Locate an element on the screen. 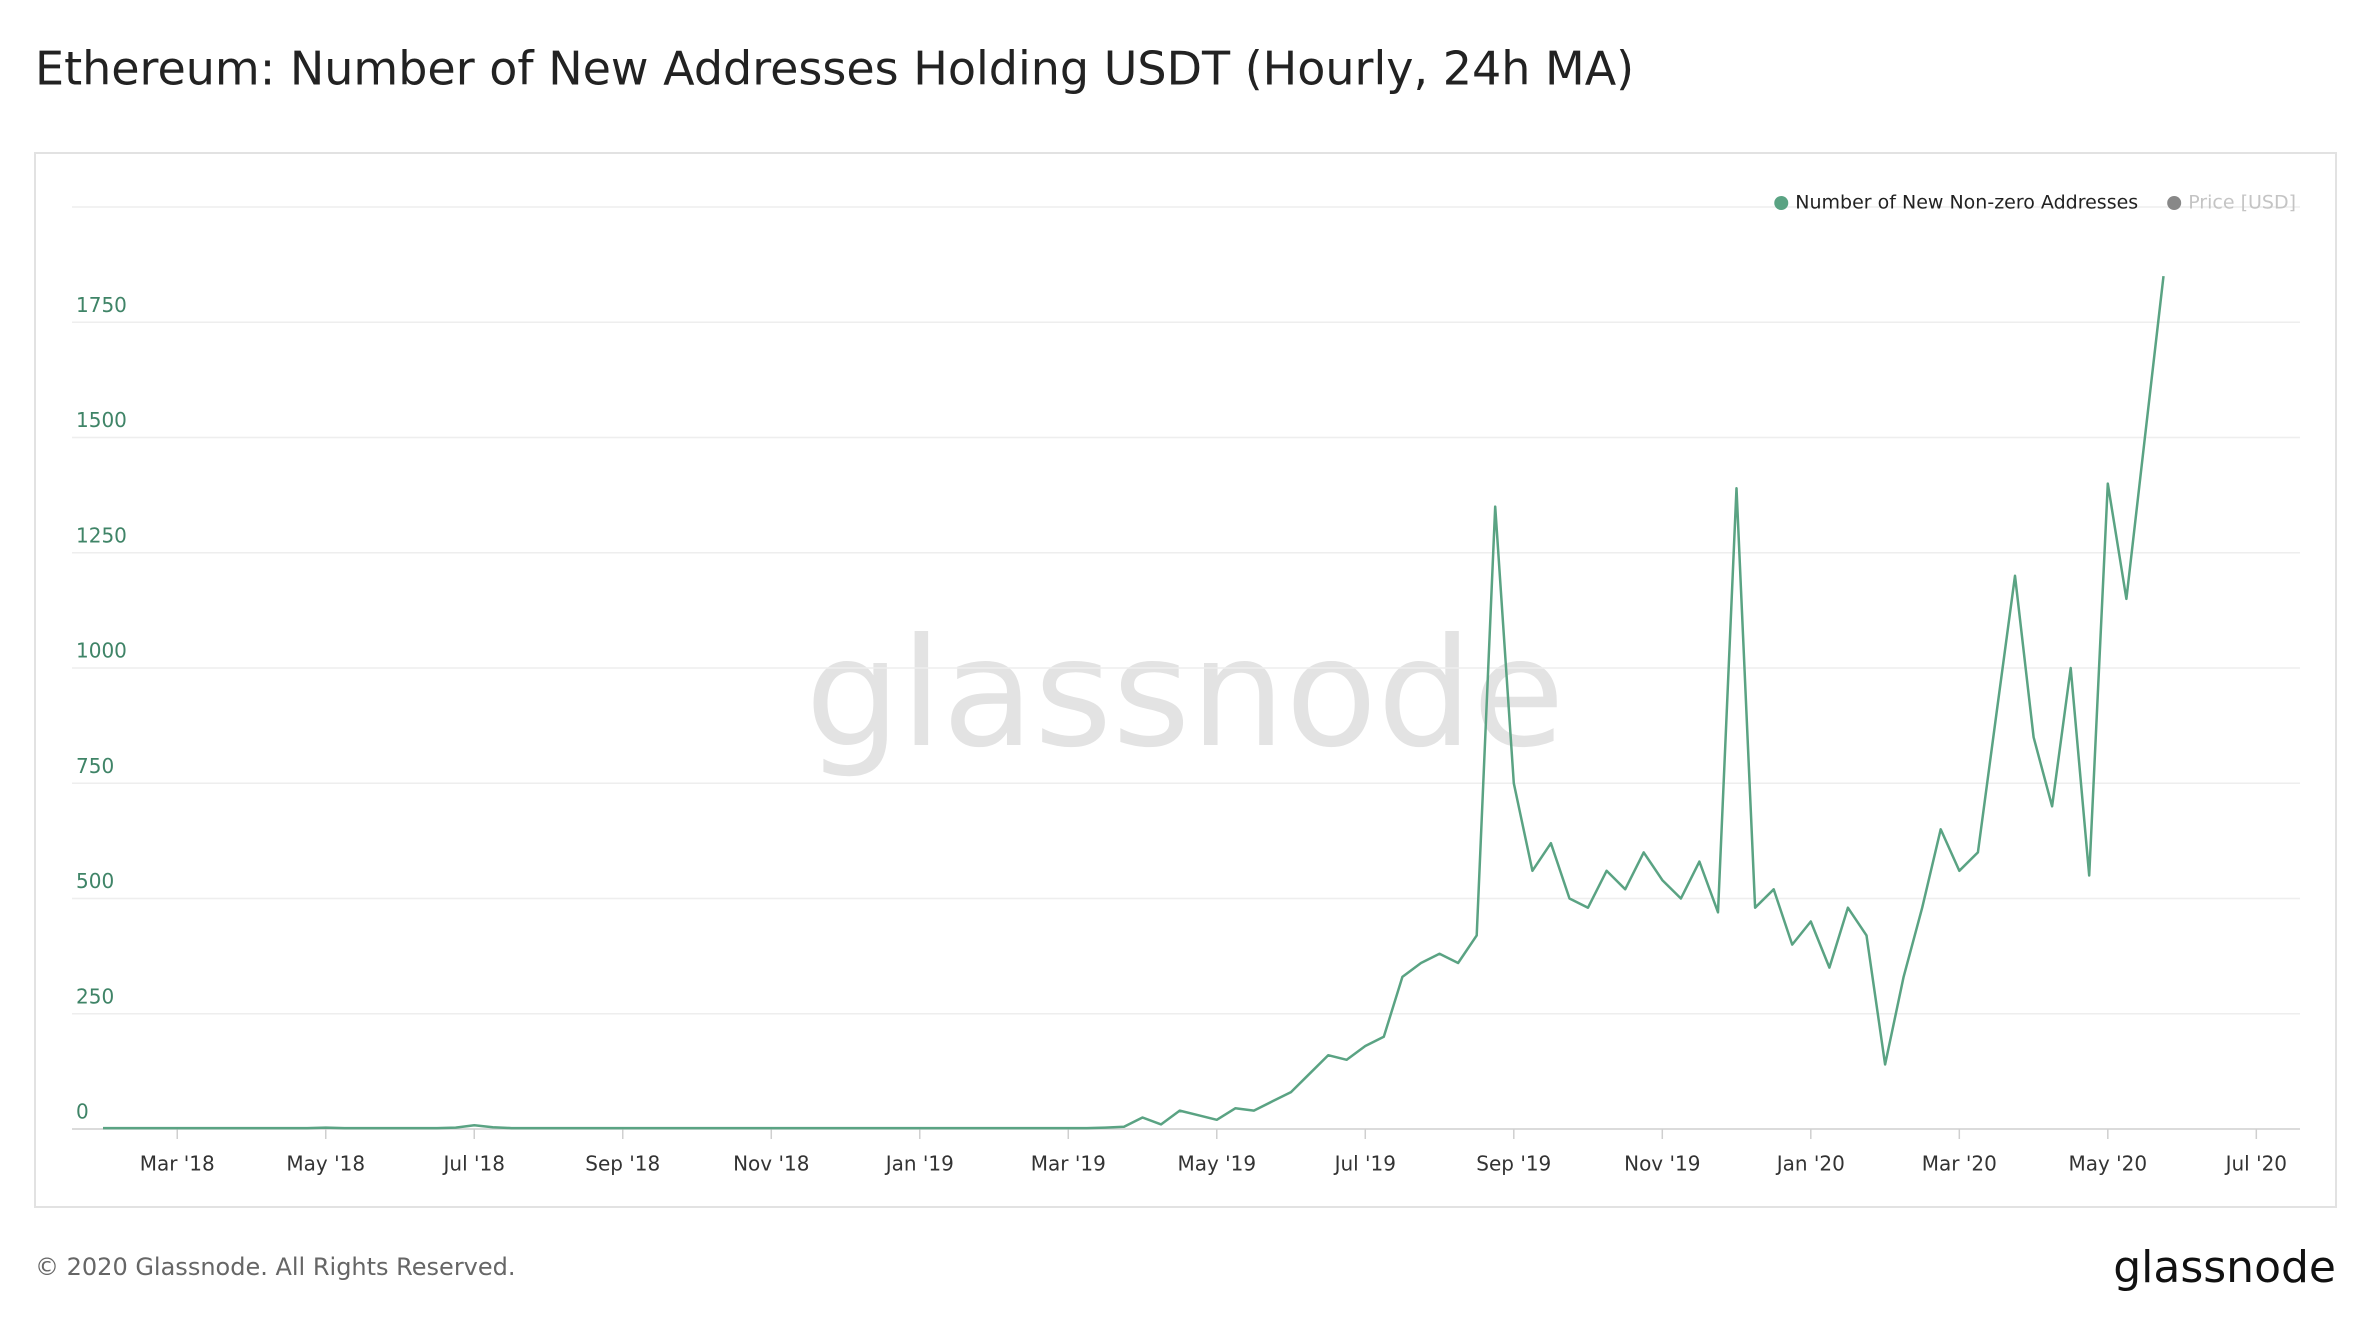 Image resolution: width=2374 pixels, height=1328 pixels. y-tick-label: 750 is located at coordinates (95, 766).